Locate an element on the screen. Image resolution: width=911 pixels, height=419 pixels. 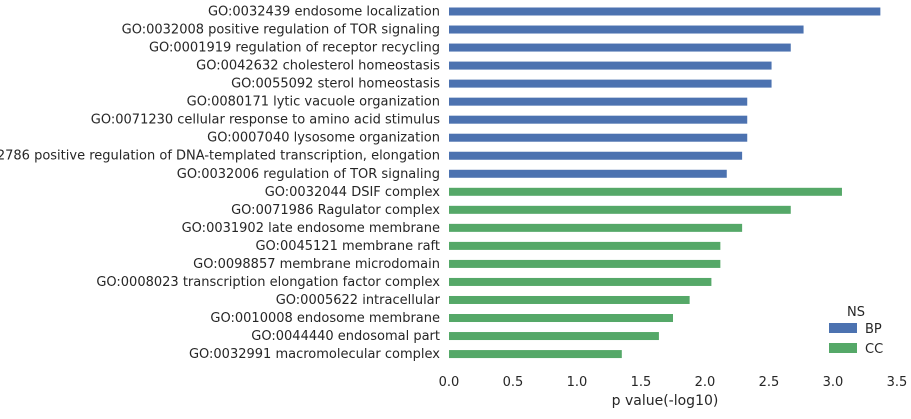
category-label-13: GO:0031902 late endosome membrane is located at coordinates (311, 228).